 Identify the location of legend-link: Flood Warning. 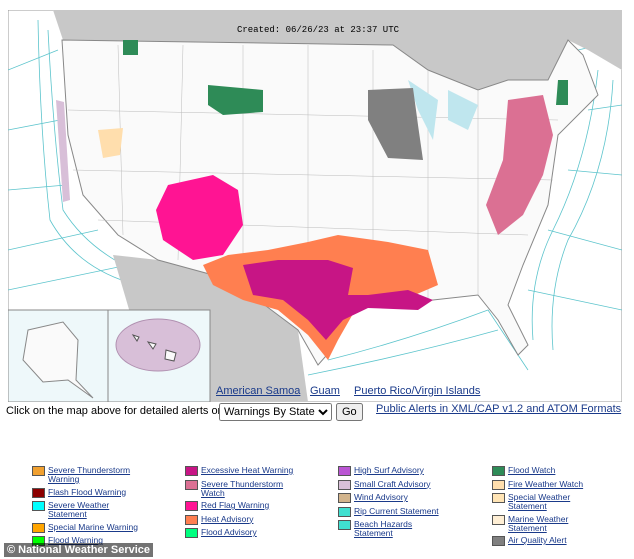
(75, 540).